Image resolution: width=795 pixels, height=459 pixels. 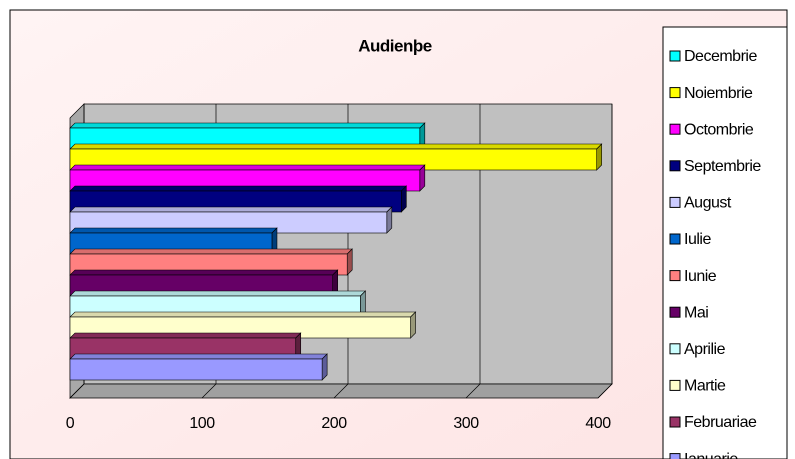 What do you see at coordinates (70, 423) in the screenshot?
I see `x-tick-label: 0` at bounding box center [70, 423].